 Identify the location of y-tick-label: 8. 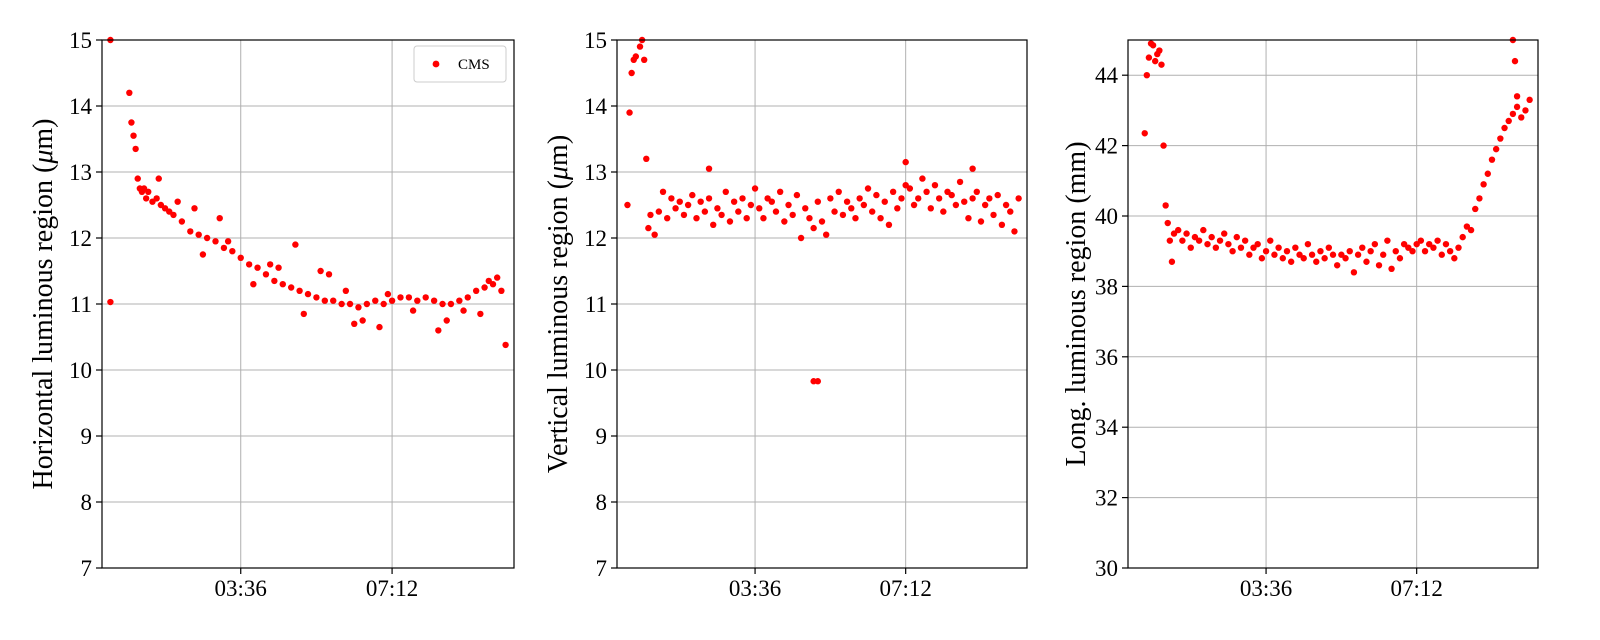
(602, 502).